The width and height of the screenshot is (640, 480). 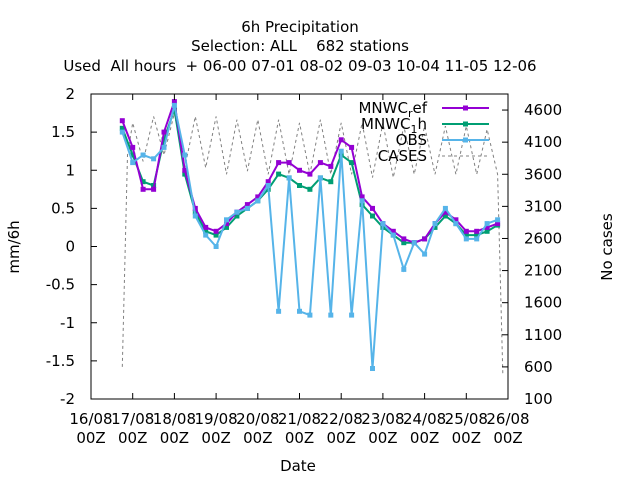 I want to click on y-tick-label: -2, so click(x=67, y=399).